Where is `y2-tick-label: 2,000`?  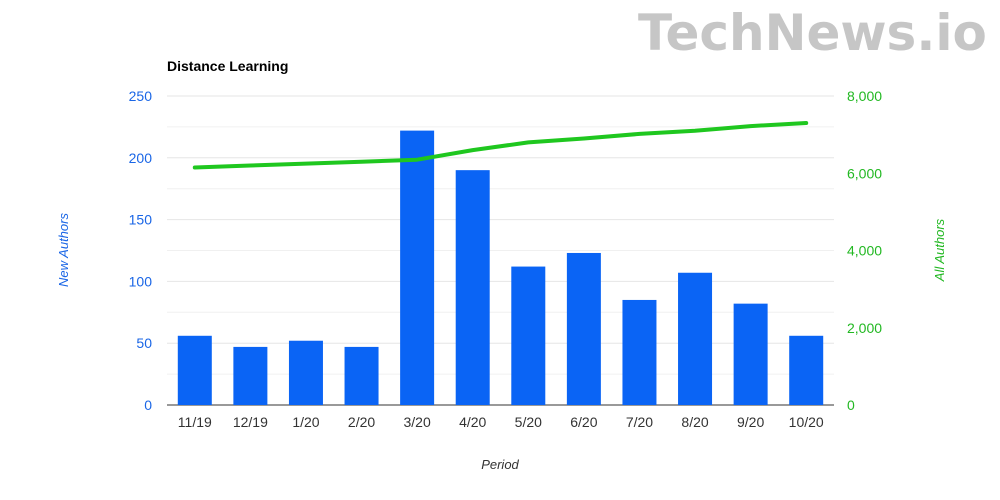 y2-tick-label: 2,000 is located at coordinates (864, 328).